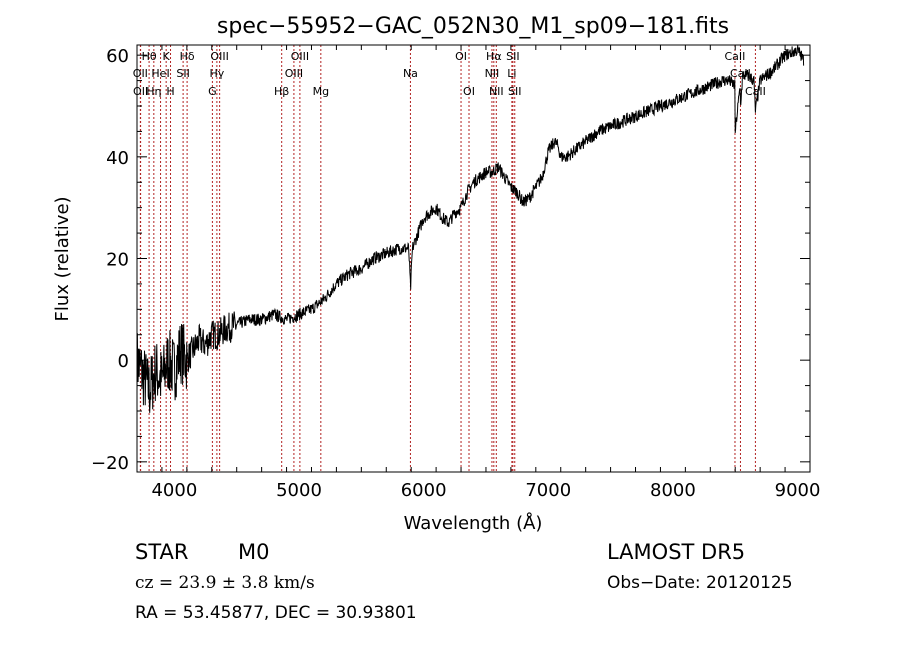 Image resolution: width=900 pixels, height=649 pixels. Describe the element at coordinates (473, 26) in the screenshot. I see `chart-title: spec−55952−GAC_052N30_M1_sp09−181.fits` at that location.